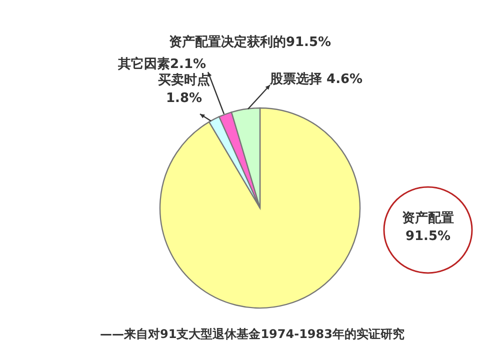 The width and height of the screenshot is (500, 362). Describe the element at coordinates (161, 64) in the screenshot. I see `slice-label: 其它因素2.1%` at that location.